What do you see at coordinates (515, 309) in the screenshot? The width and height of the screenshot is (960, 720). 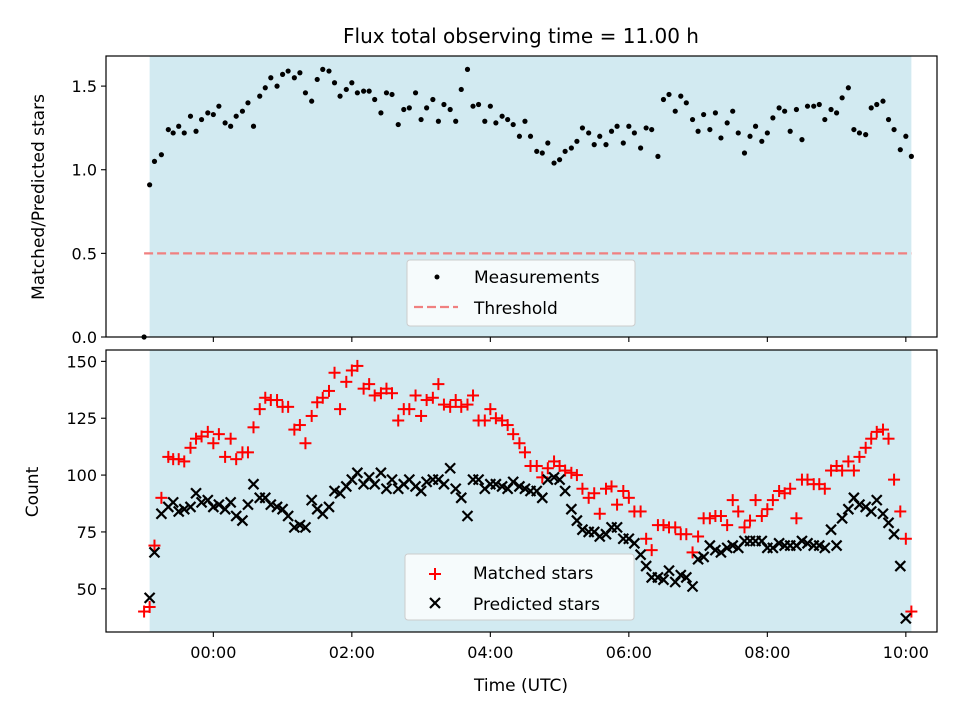 I see `legend-threshold-label: Threshold` at bounding box center [515, 309].